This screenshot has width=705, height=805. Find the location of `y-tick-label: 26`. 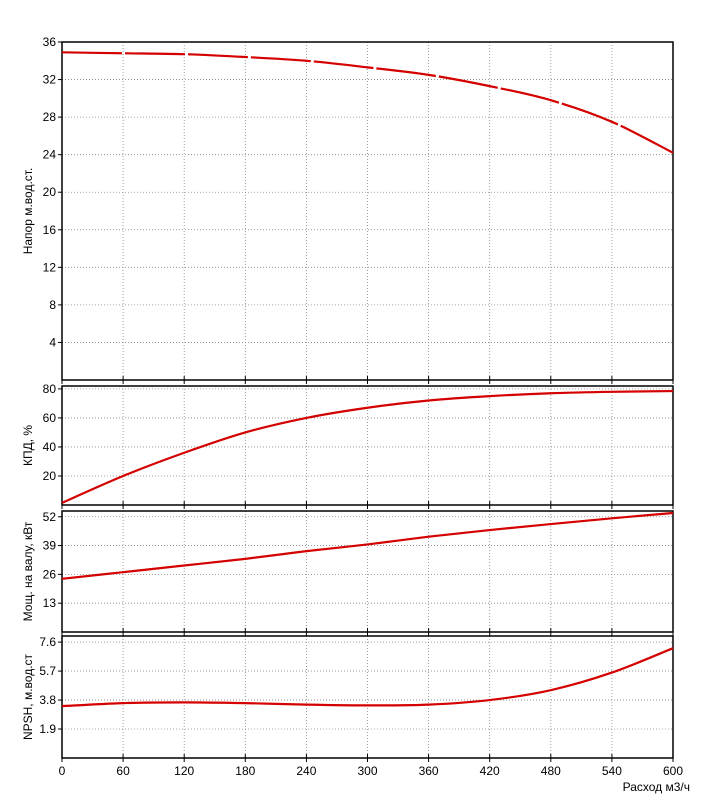

y-tick-label: 26 is located at coordinates (50, 574).